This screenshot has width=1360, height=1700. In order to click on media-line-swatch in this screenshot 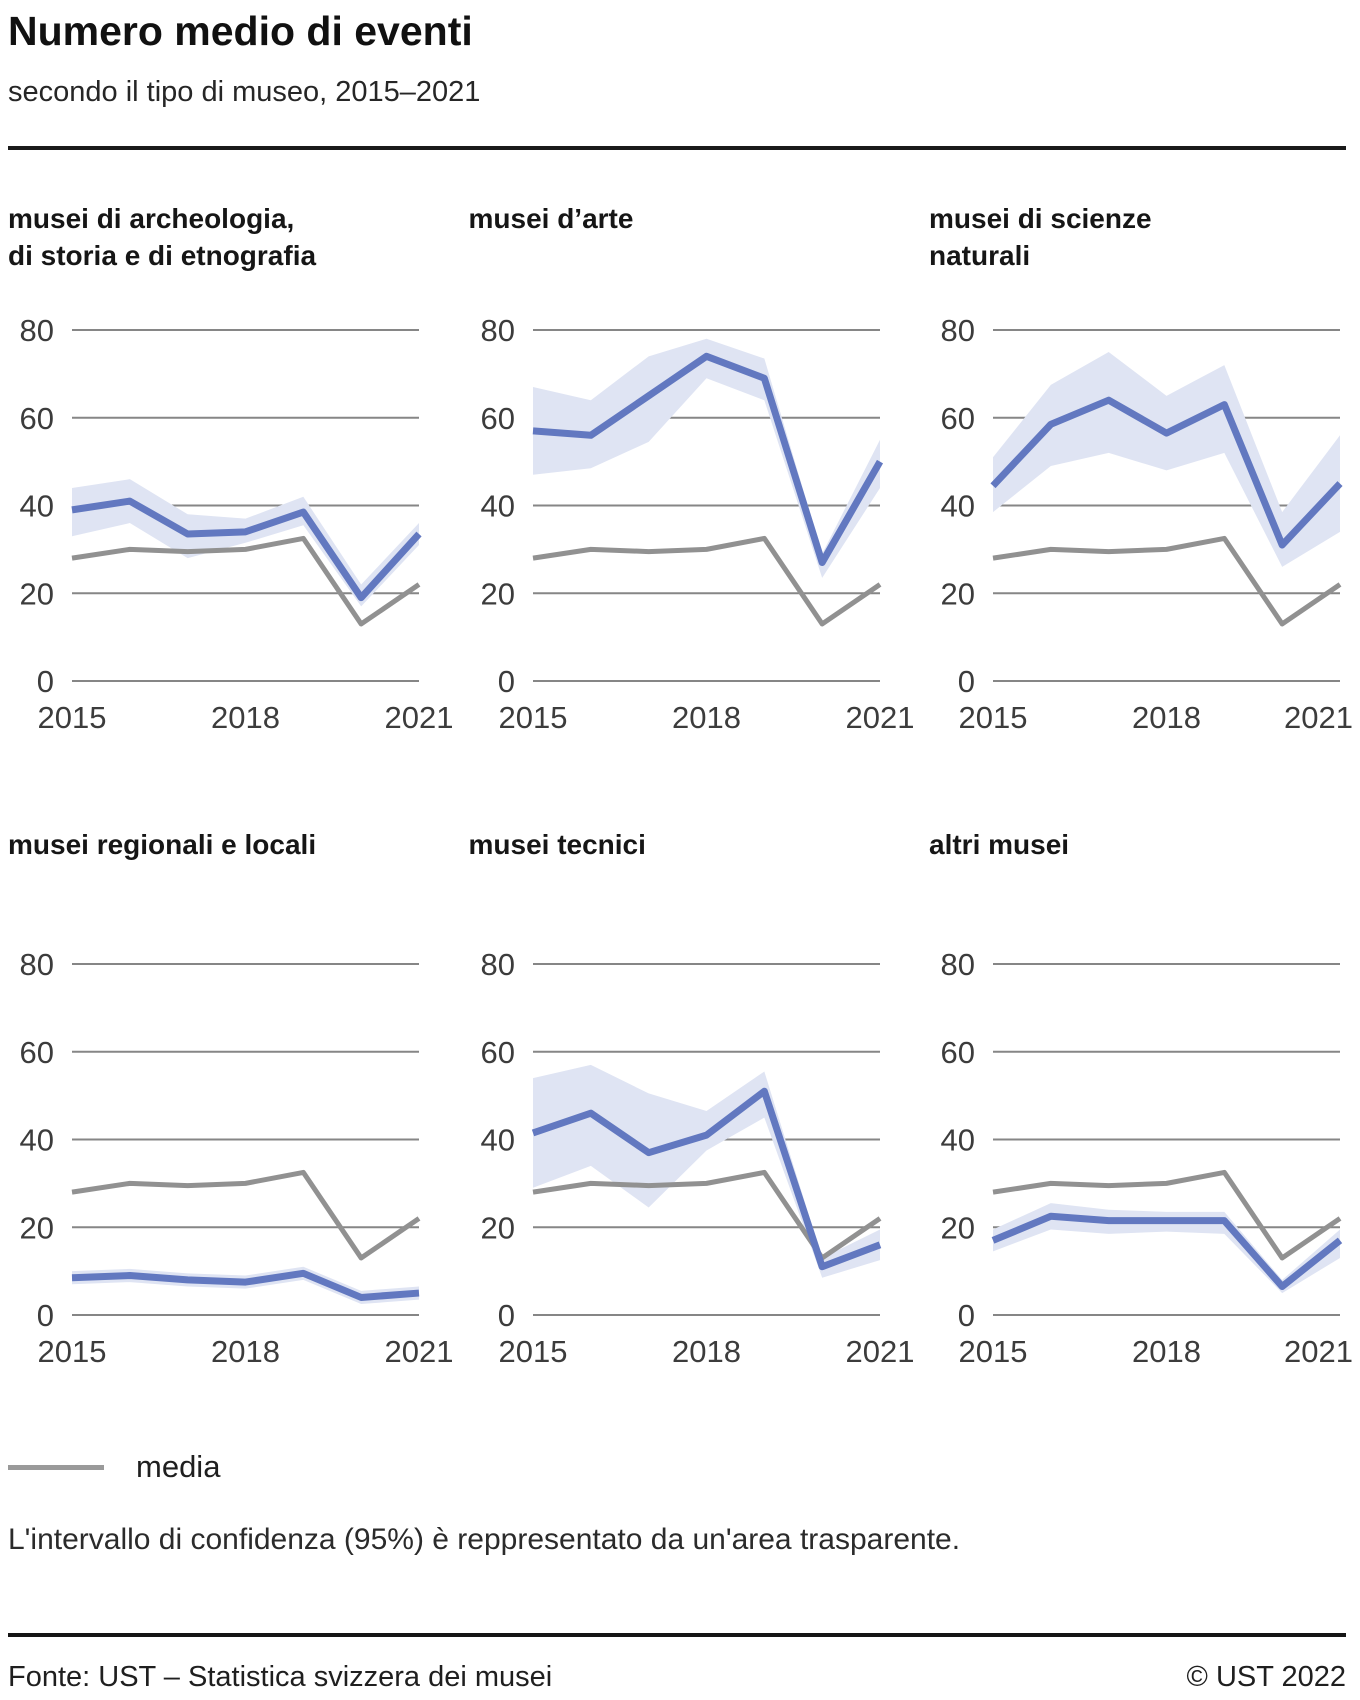, I will do `click(56, 1467)`.